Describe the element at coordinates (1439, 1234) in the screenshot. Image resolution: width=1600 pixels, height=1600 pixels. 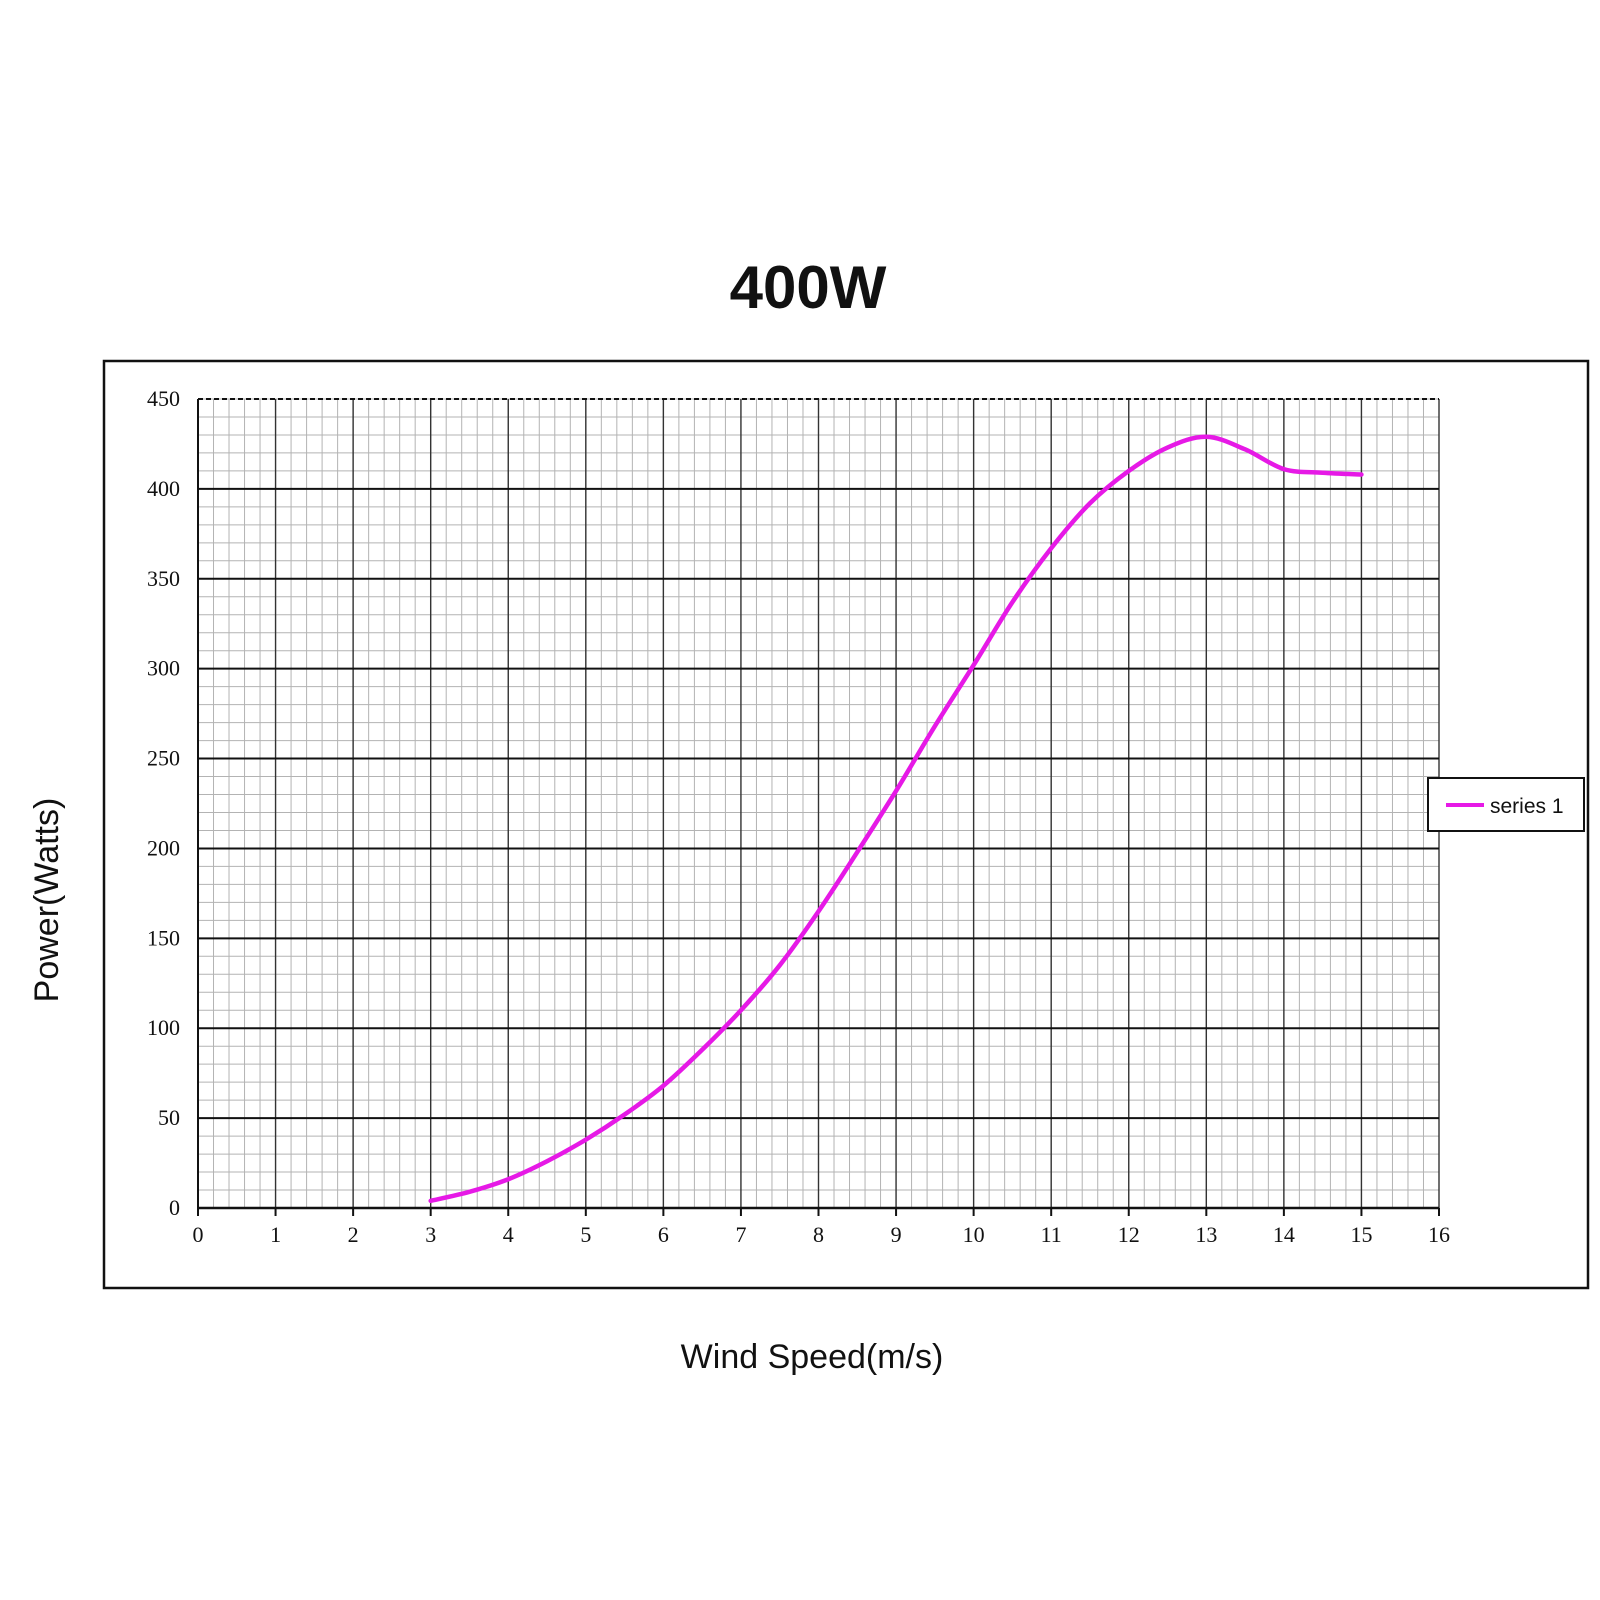
I see `x-tick-label: 16` at that location.